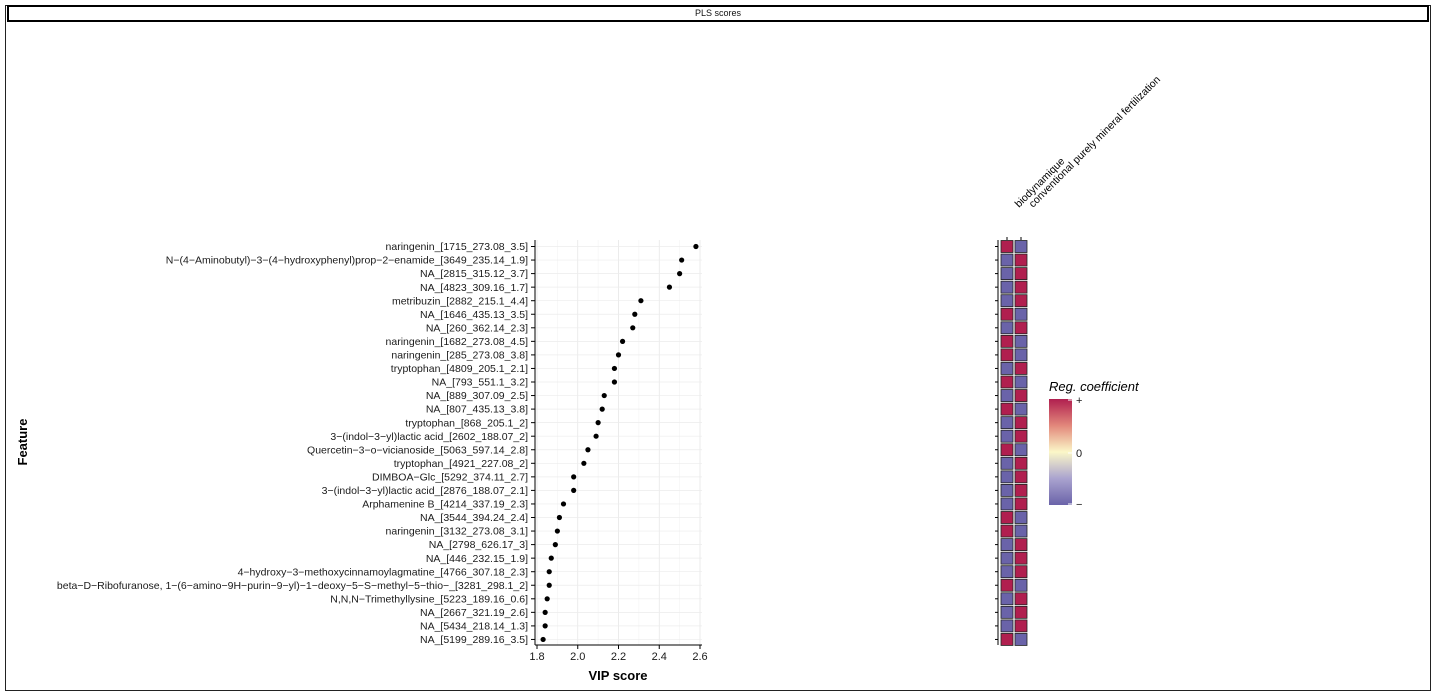 The image size is (1437, 695). I want to click on legend-label-minus: −, so click(1079, 505).